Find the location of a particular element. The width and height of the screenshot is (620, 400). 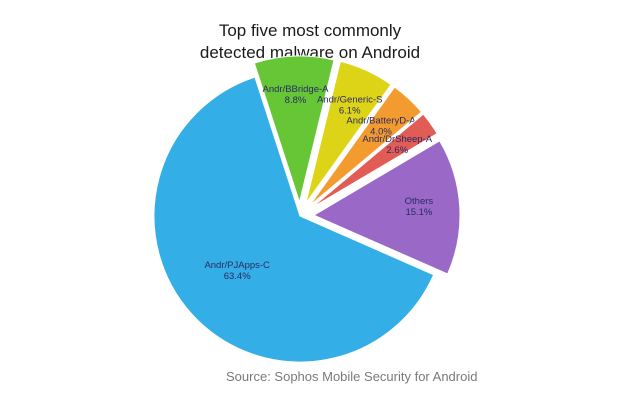

pie-slice-andr-drsheep-a is located at coordinates (374, 161).